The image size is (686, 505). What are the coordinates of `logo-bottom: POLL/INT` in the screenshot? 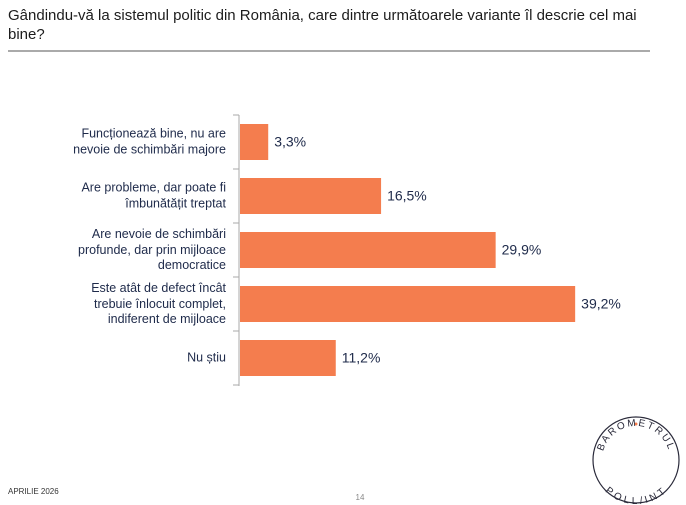 It's located at (636, 495).